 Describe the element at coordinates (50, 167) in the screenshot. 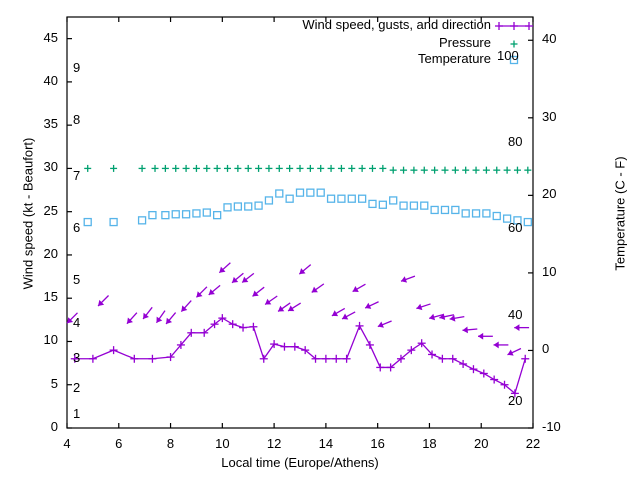

I see `y-axis-left-tick-label: 30` at that location.